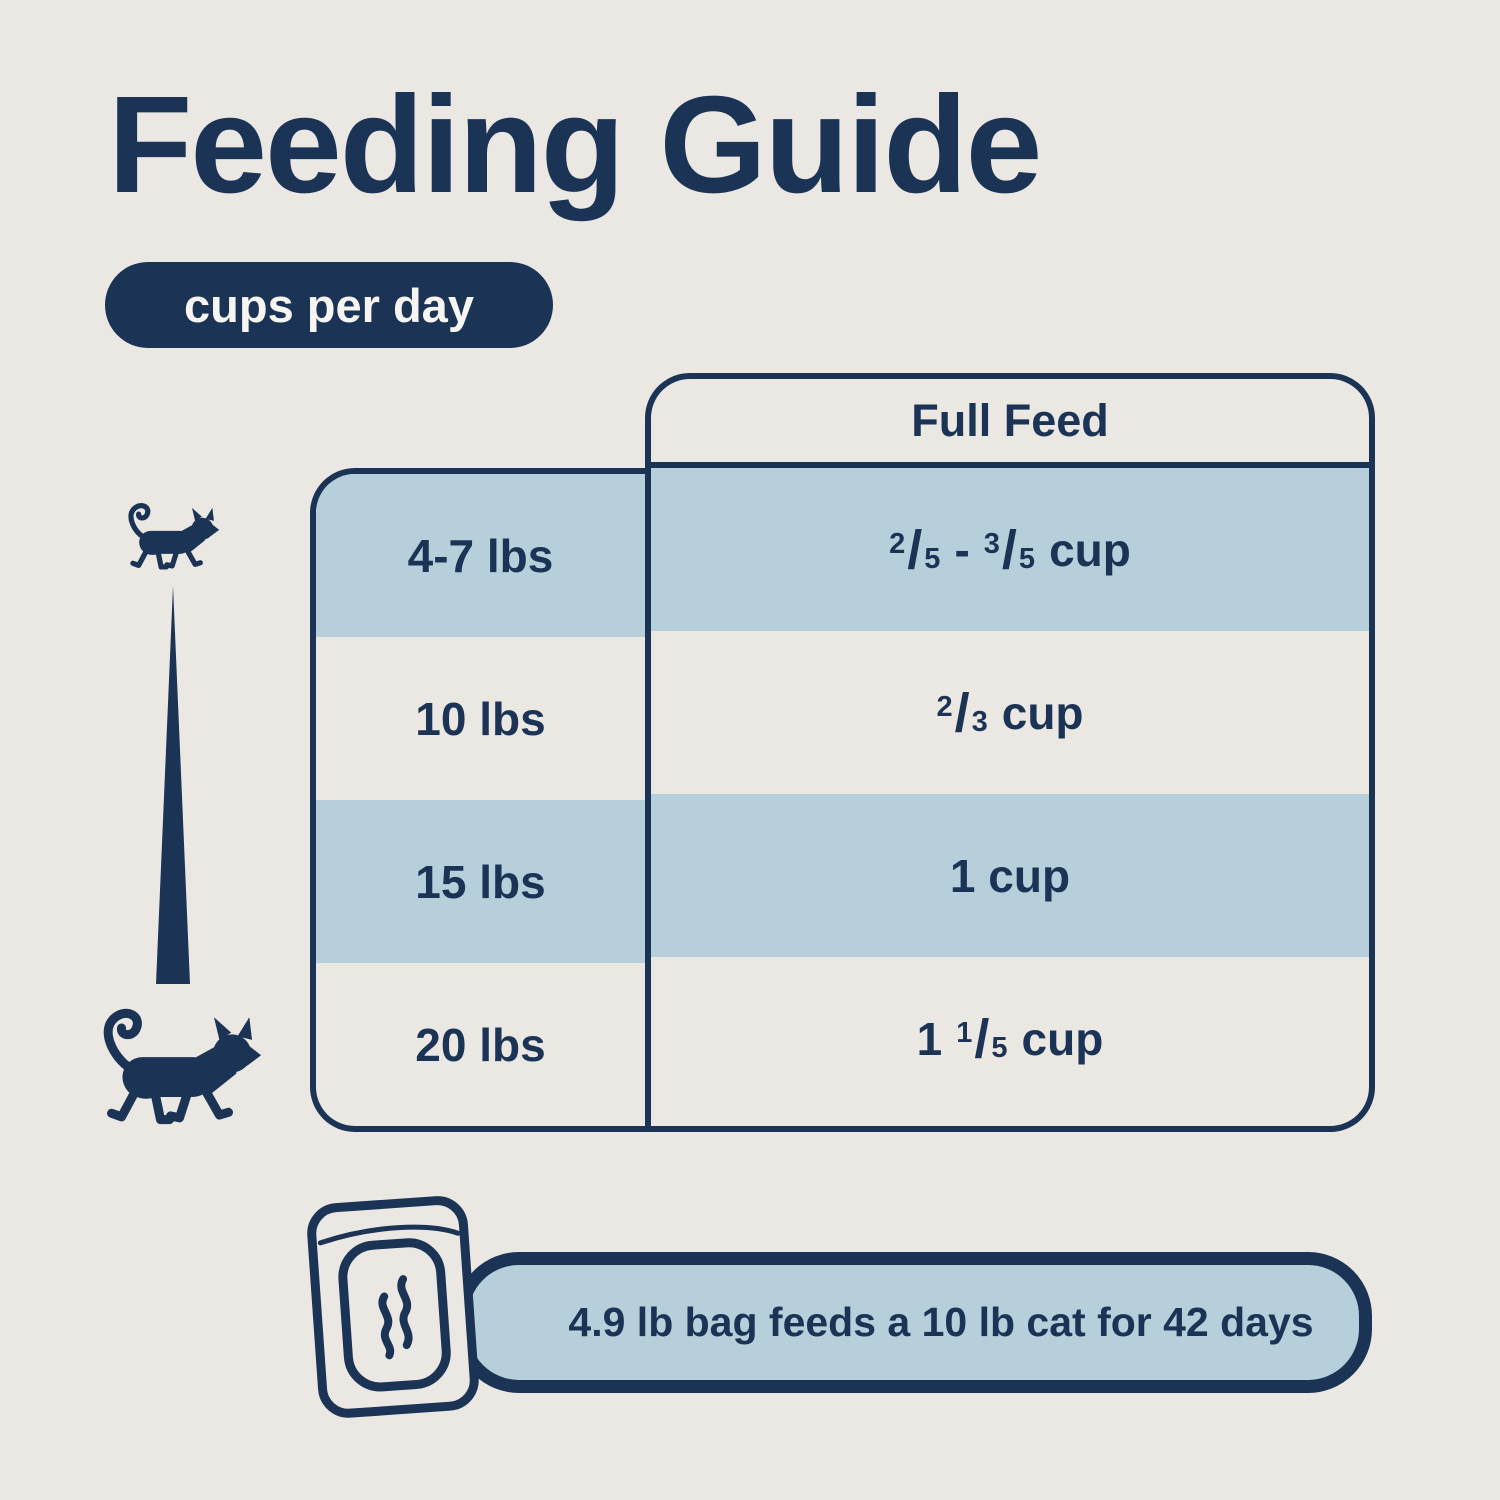 Image resolution: width=1500 pixels, height=1500 pixels. What do you see at coordinates (480, 555) in the screenshot?
I see `weight-cell: 4-7 lbs` at bounding box center [480, 555].